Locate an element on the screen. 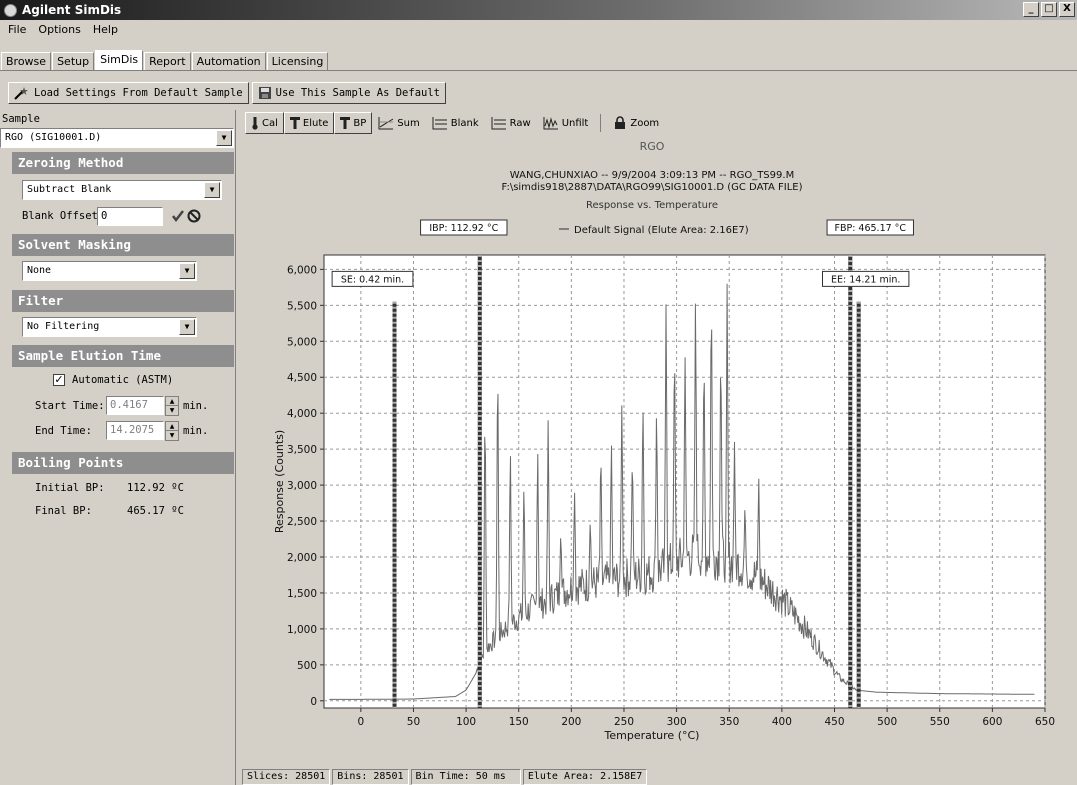 The height and width of the screenshot is (785, 1077). sample-label: Sample is located at coordinates (21, 119).